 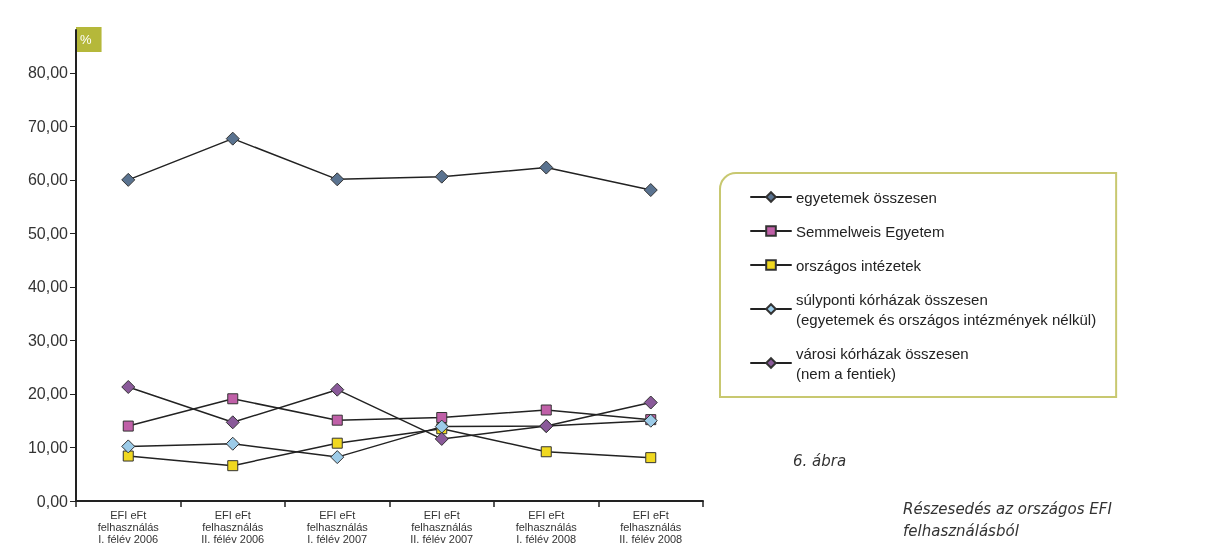 I want to click on legend-label: Semmelweis Egyetem, so click(x=870, y=231).